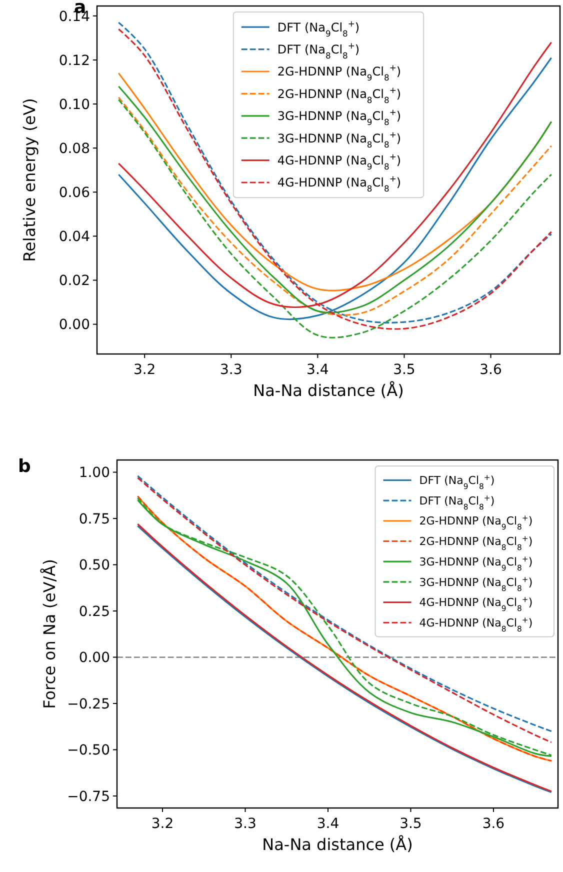 The height and width of the screenshot is (872, 563). What do you see at coordinates (74, 237) in the screenshot?
I see `y-tick-label: 0.04` at bounding box center [74, 237].